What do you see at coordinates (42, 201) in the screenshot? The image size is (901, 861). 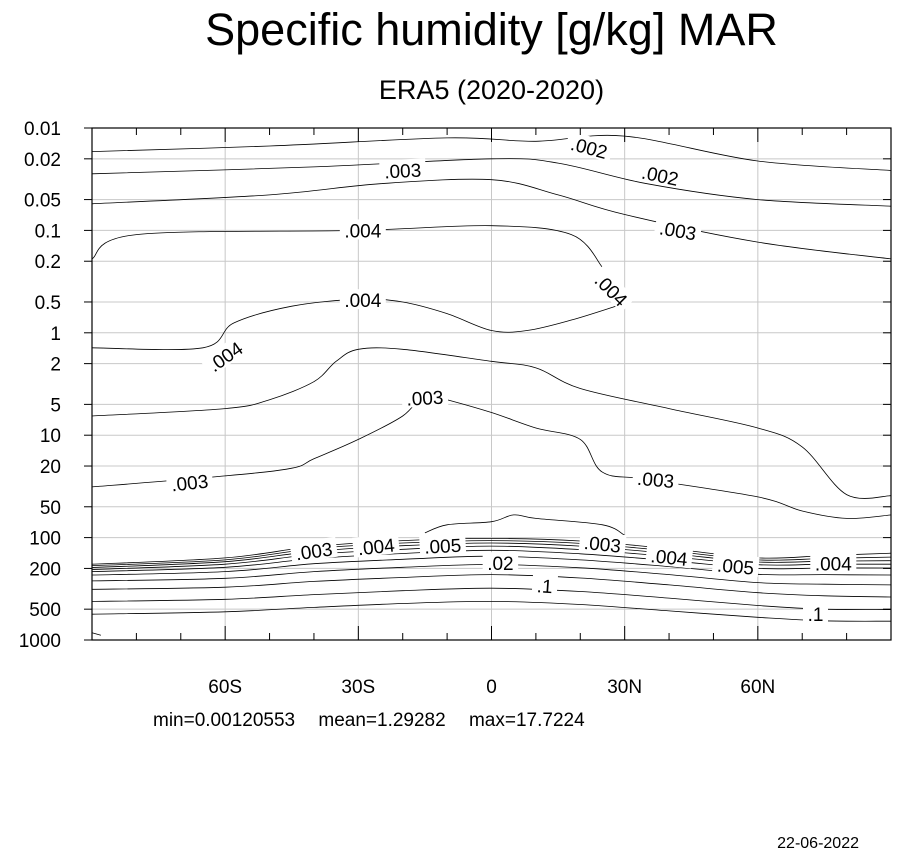 I see `y-tick-label: 0.05` at bounding box center [42, 201].